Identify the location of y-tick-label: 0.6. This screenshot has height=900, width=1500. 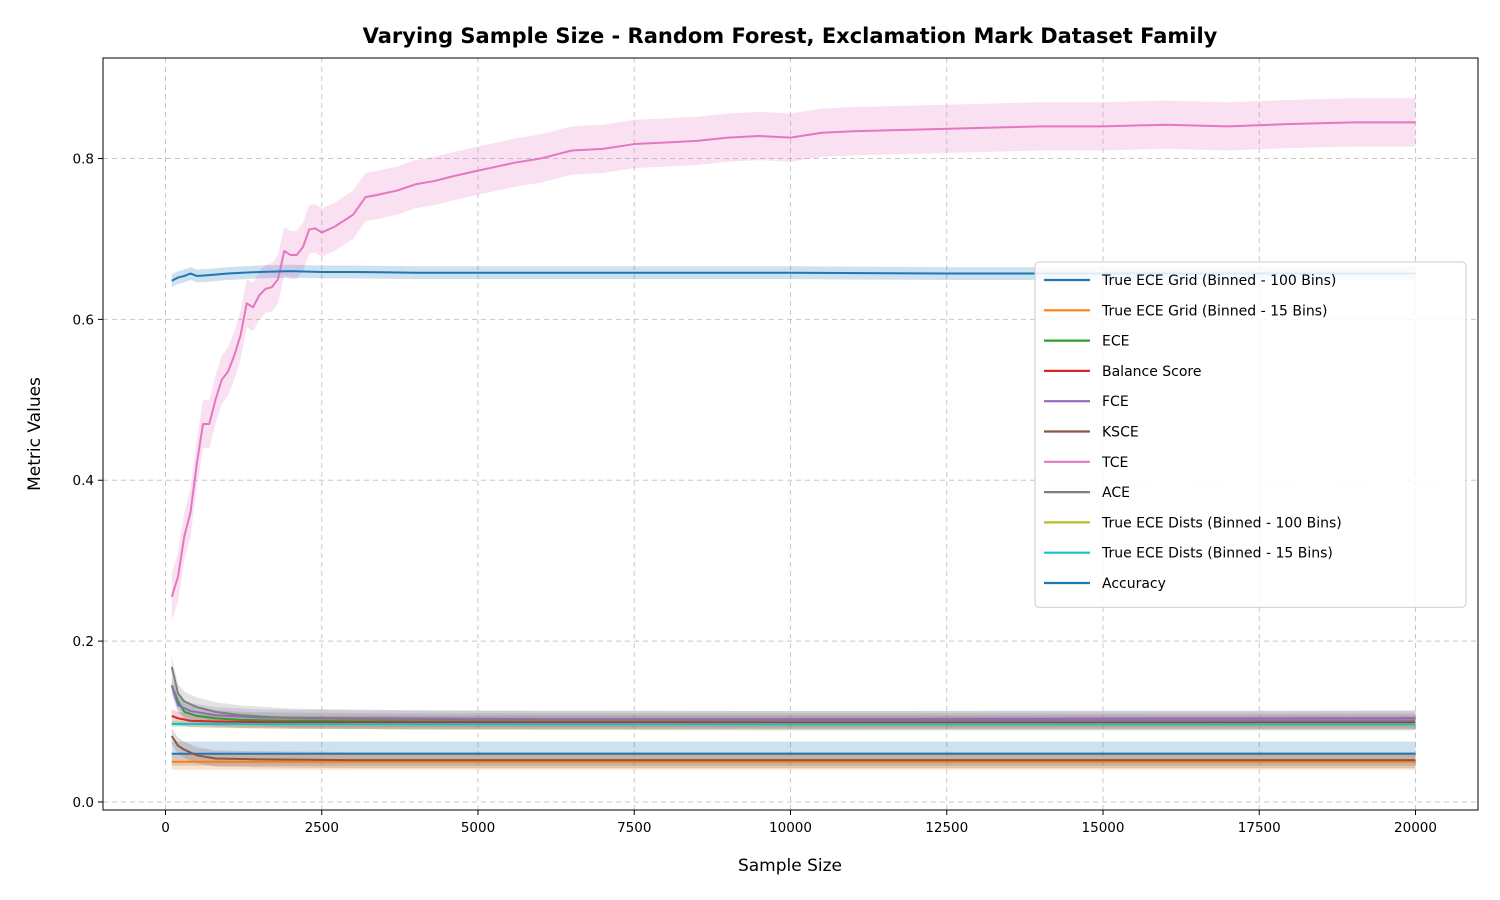
(83, 320).